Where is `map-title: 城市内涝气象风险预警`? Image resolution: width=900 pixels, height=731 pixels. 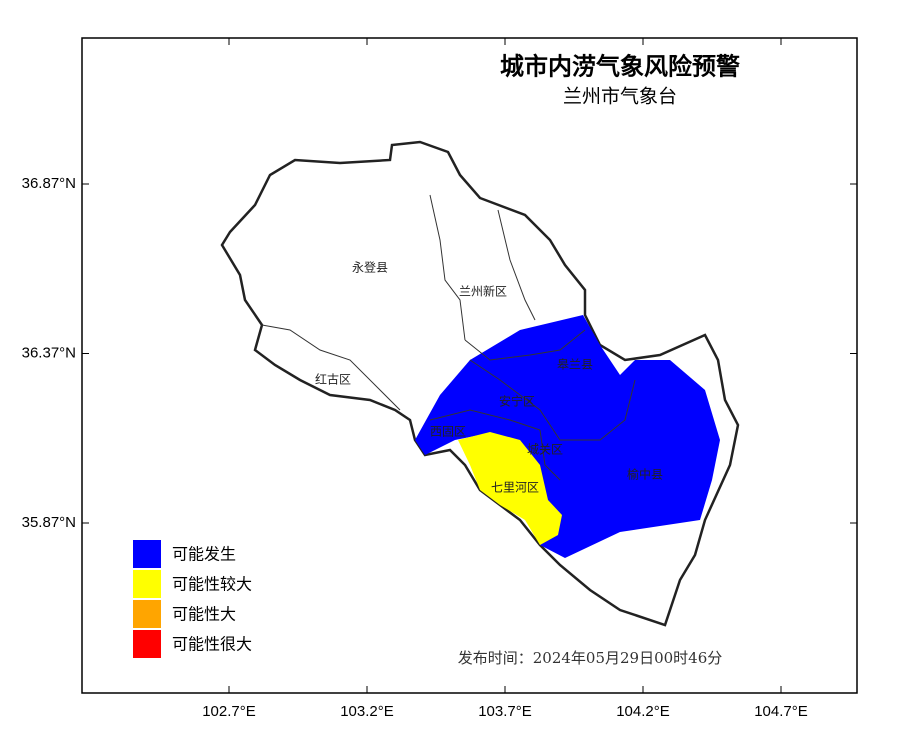
map-title: 城市内涝气象风险预警 is located at coordinates (620, 66).